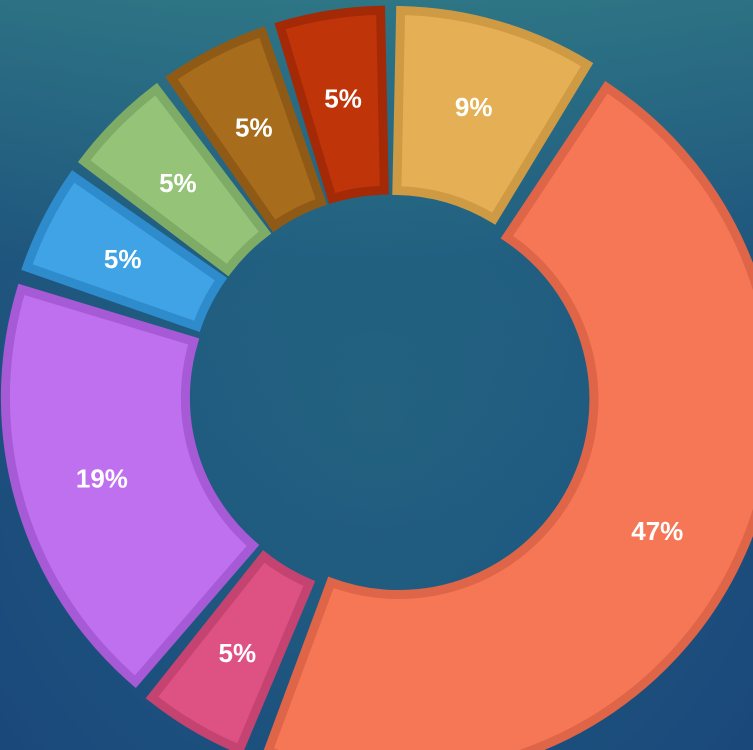 This screenshot has height=750, width=753. What do you see at coordinates (474, 107) in the screenshot?
I see `slice-label-0: 9%` at bounding box center [474, 107].